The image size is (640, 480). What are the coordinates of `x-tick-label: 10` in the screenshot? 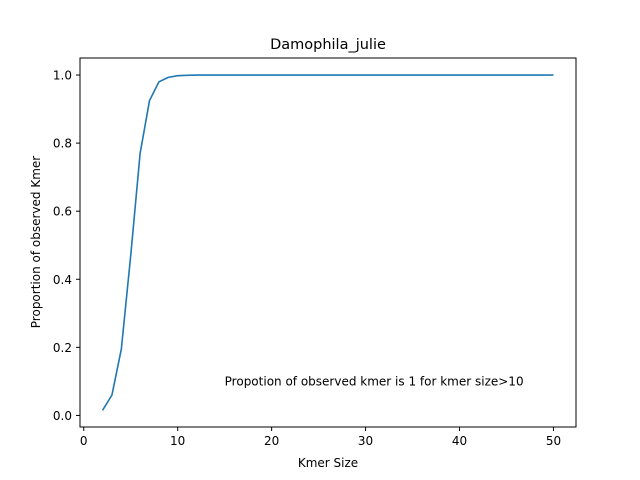 It's located at (177, 441).